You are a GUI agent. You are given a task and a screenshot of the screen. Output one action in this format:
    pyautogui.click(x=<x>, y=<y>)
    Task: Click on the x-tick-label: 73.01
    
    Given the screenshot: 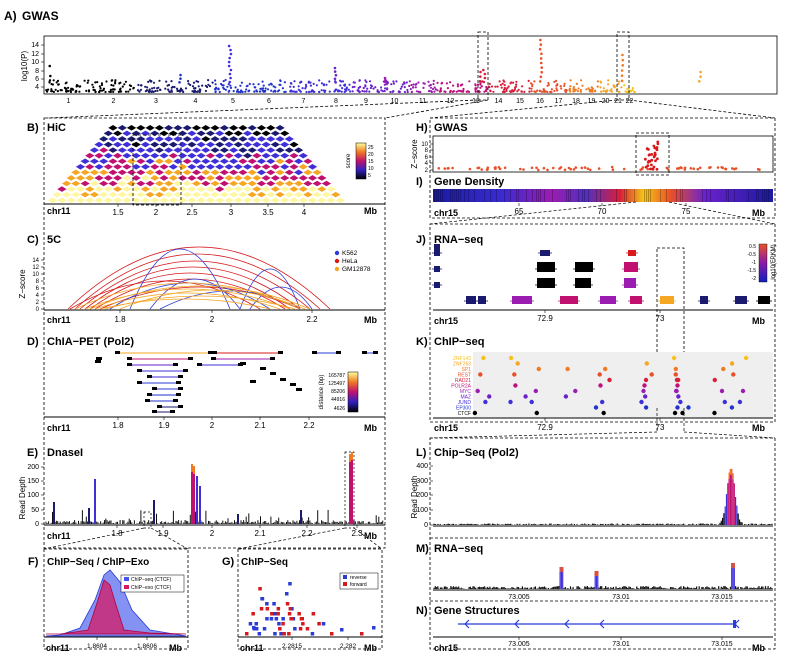 What is the action you would take?
    pyautogui.click(x=621, y=644)
    